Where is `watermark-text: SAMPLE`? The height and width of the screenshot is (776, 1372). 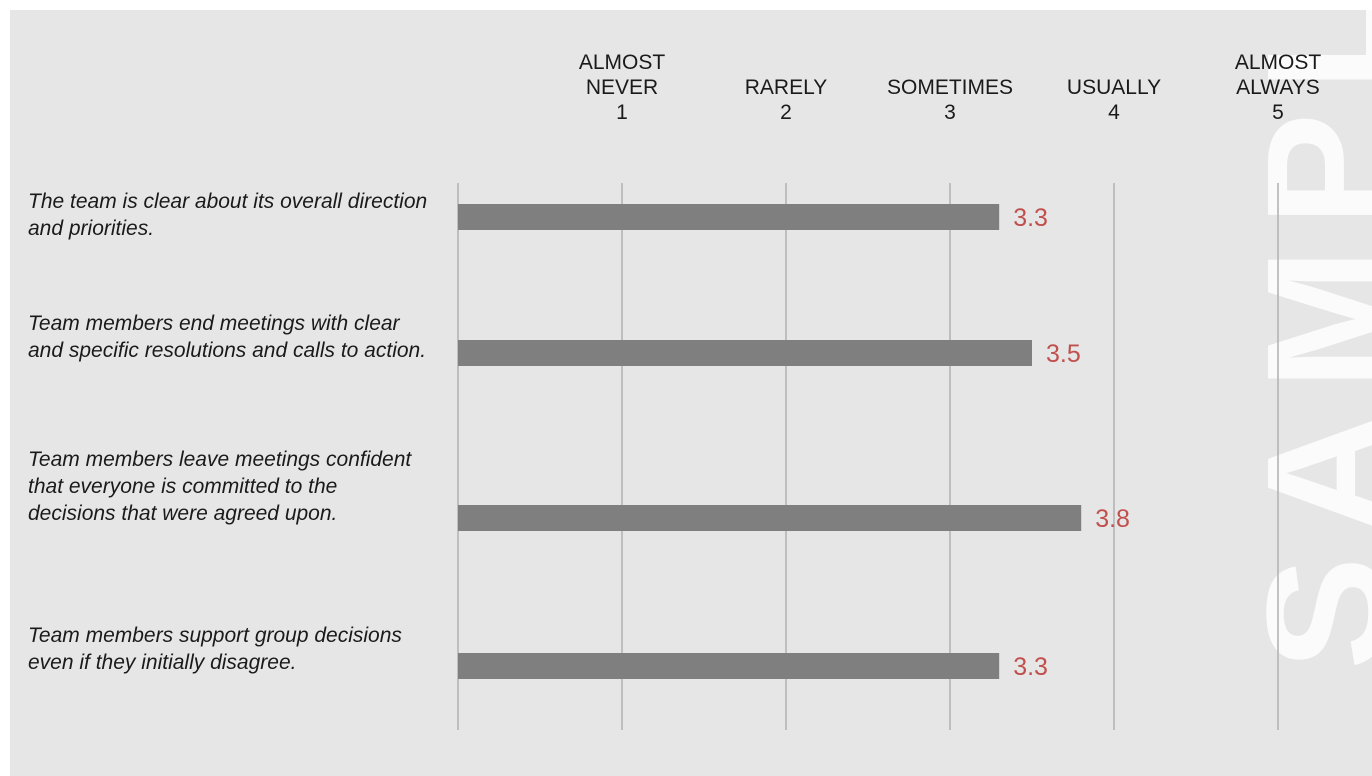
watermark-text: SAMPLE is located at coordinates (1302, 340).